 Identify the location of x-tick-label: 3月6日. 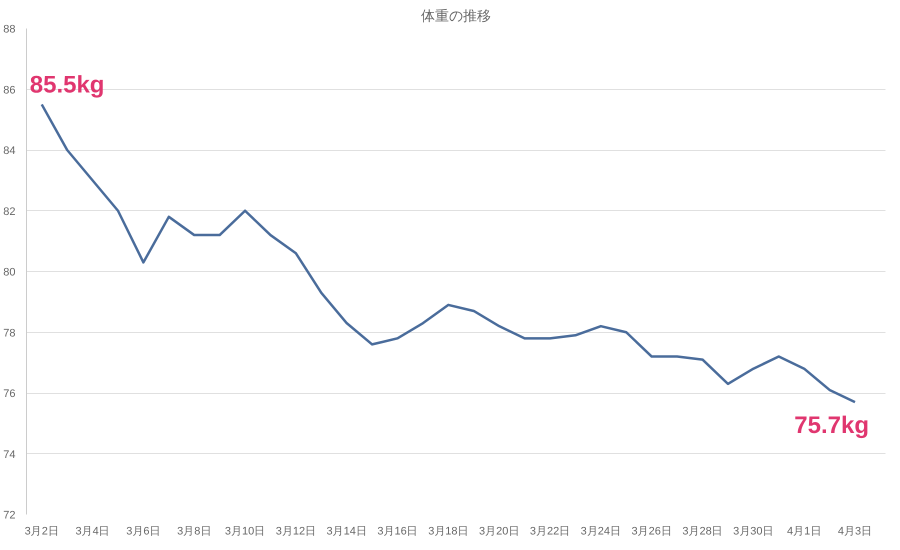
(143, 532).